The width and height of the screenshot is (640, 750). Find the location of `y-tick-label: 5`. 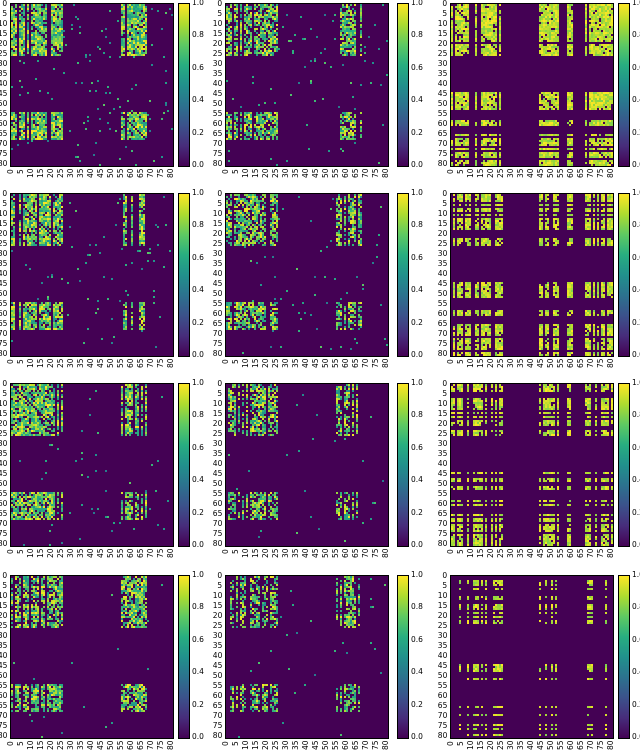

y-tick-label: 5 is located at coordinates (445, 203).